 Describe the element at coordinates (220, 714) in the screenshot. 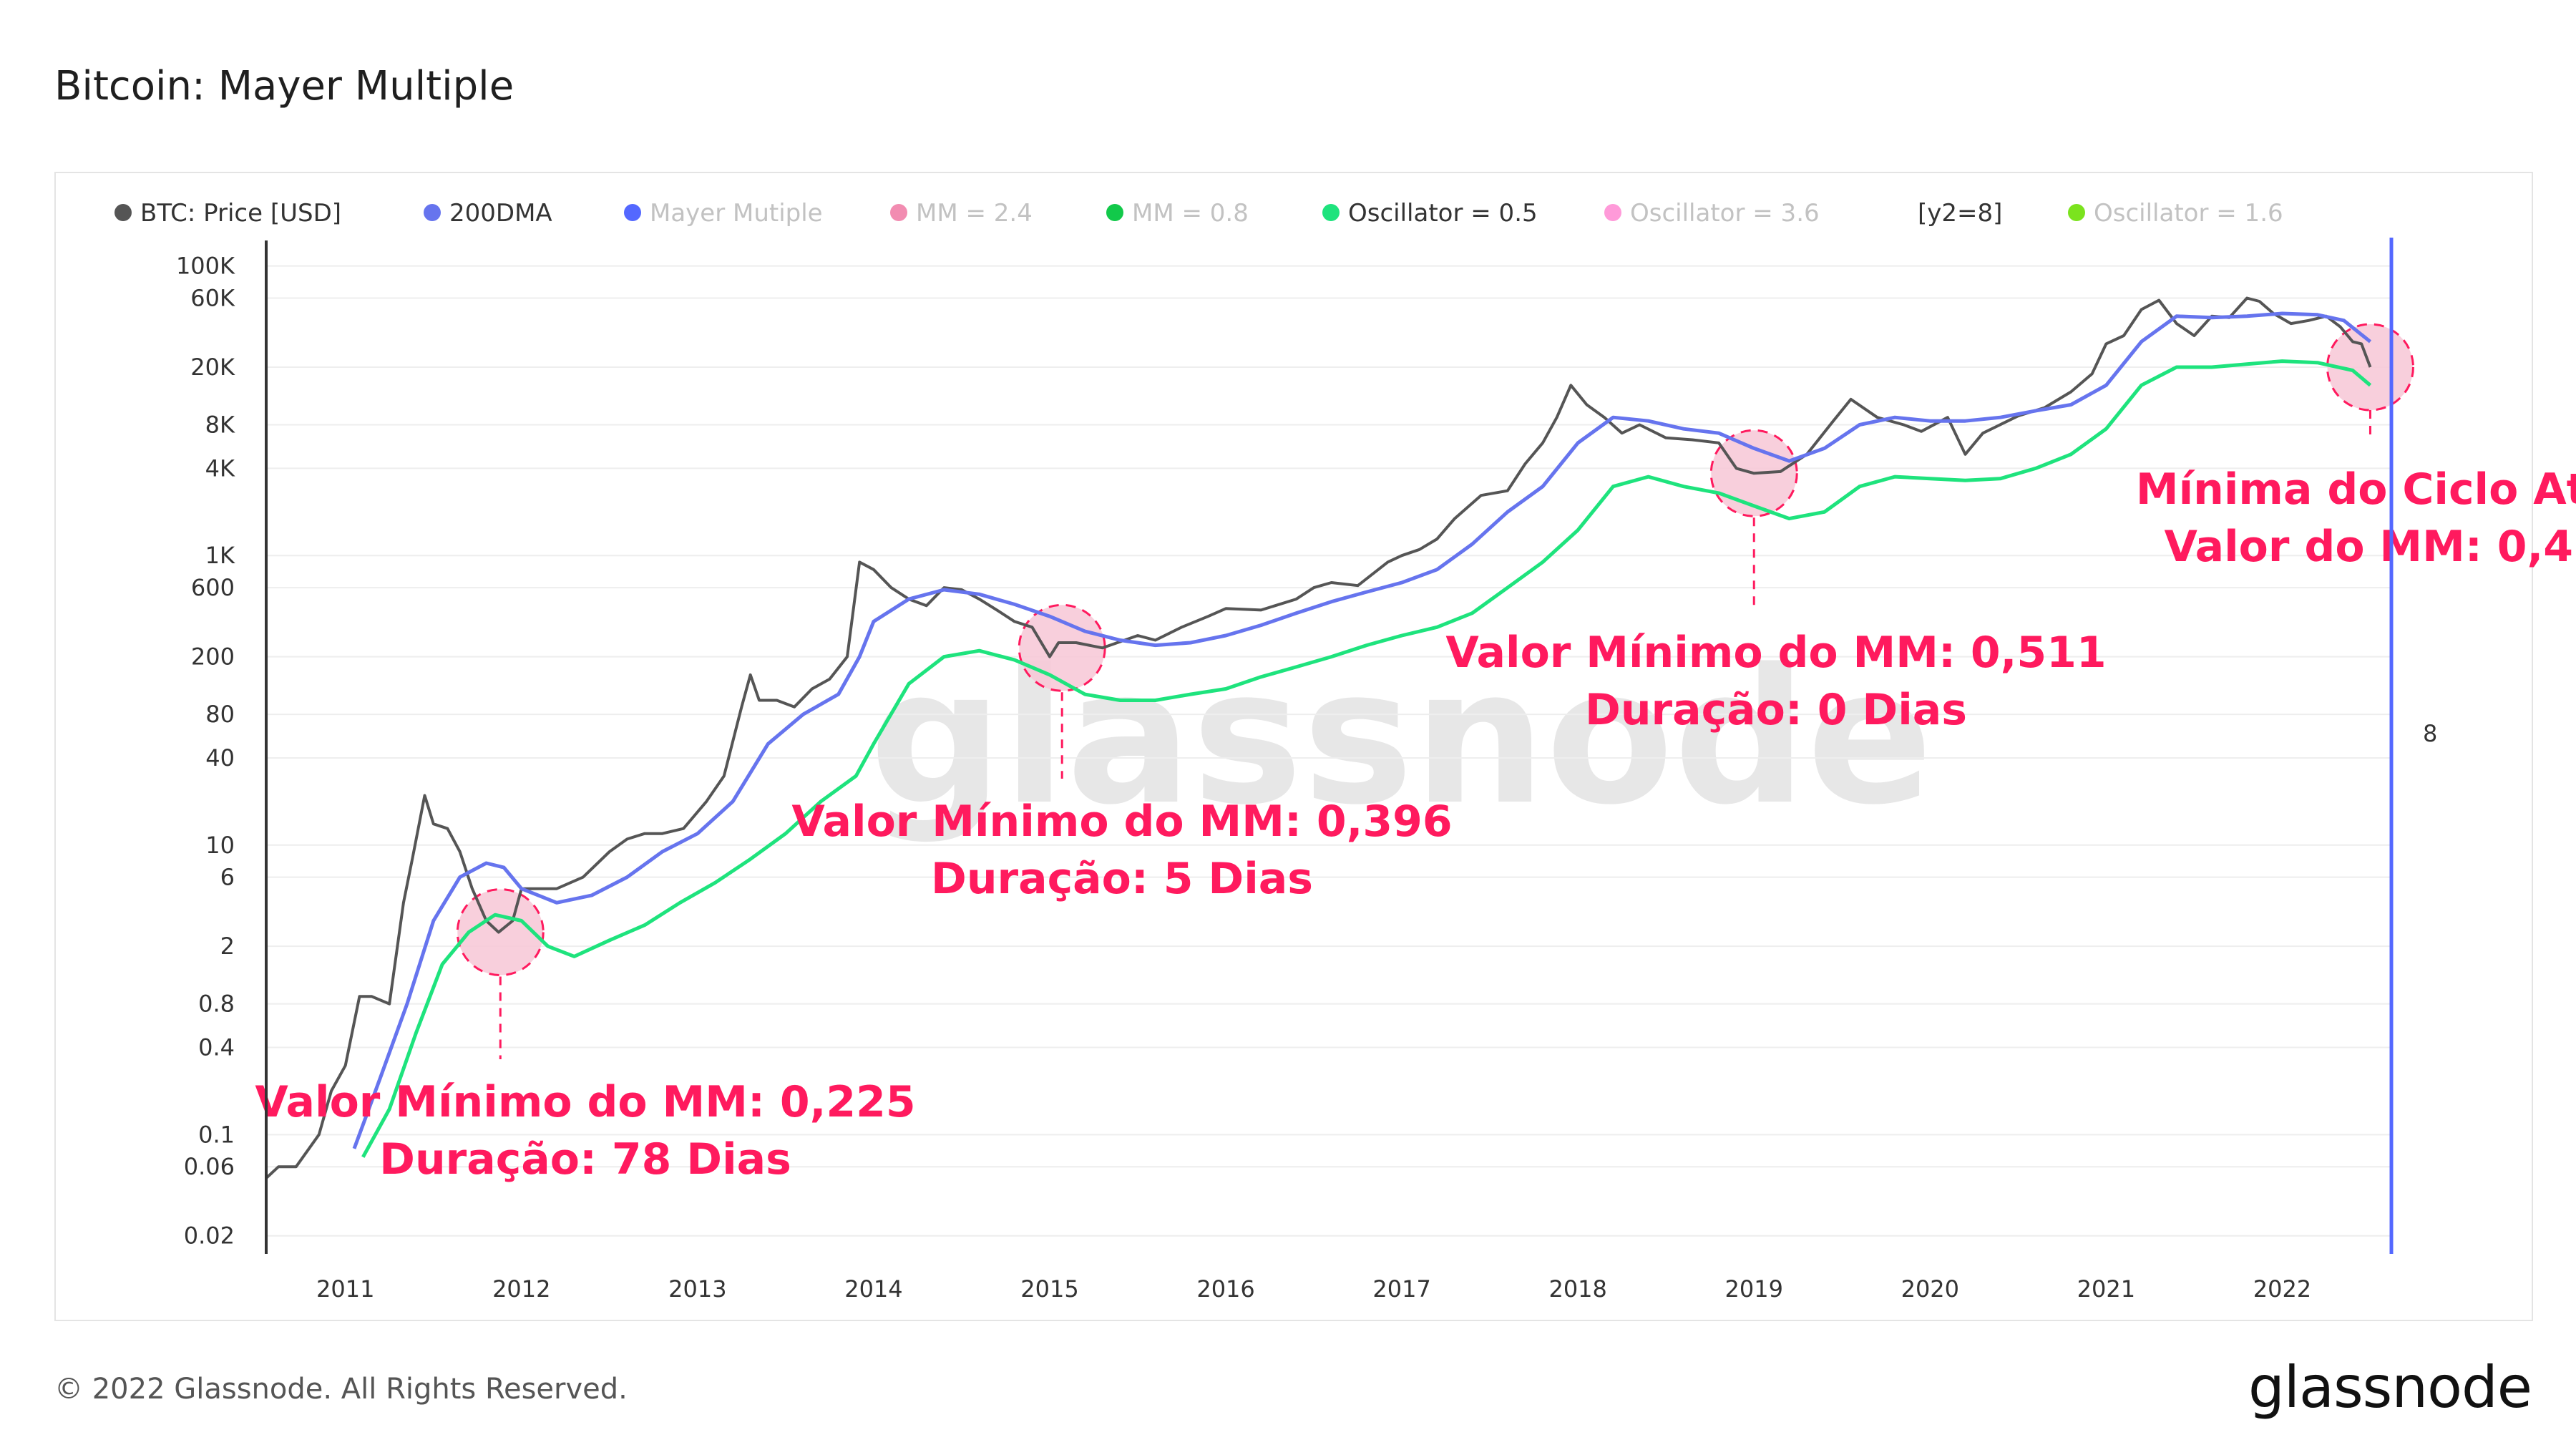

I see `y-tick-label: 80` at that location.